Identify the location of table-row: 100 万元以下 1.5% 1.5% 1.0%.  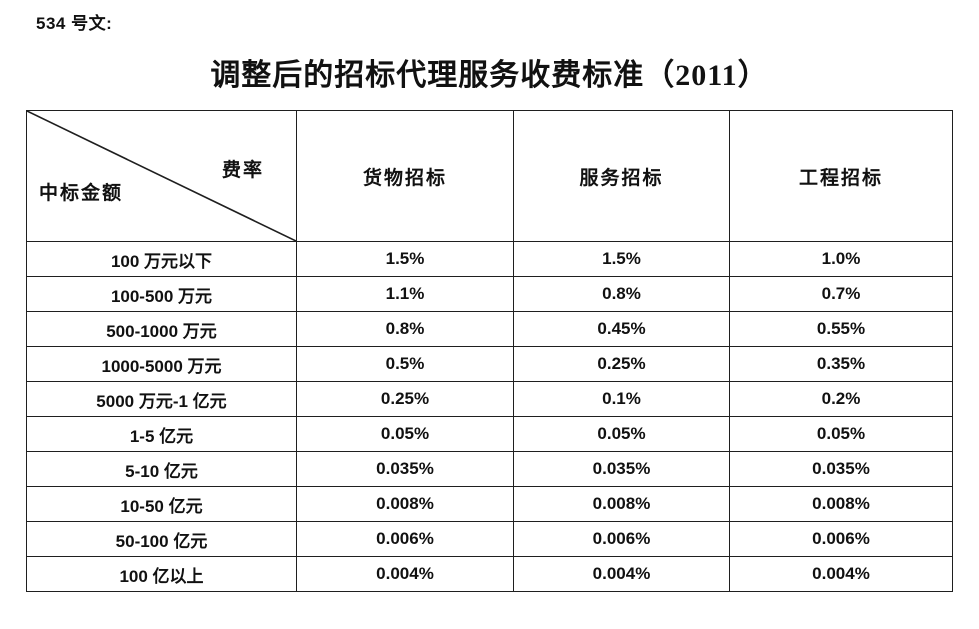
(489, 259).